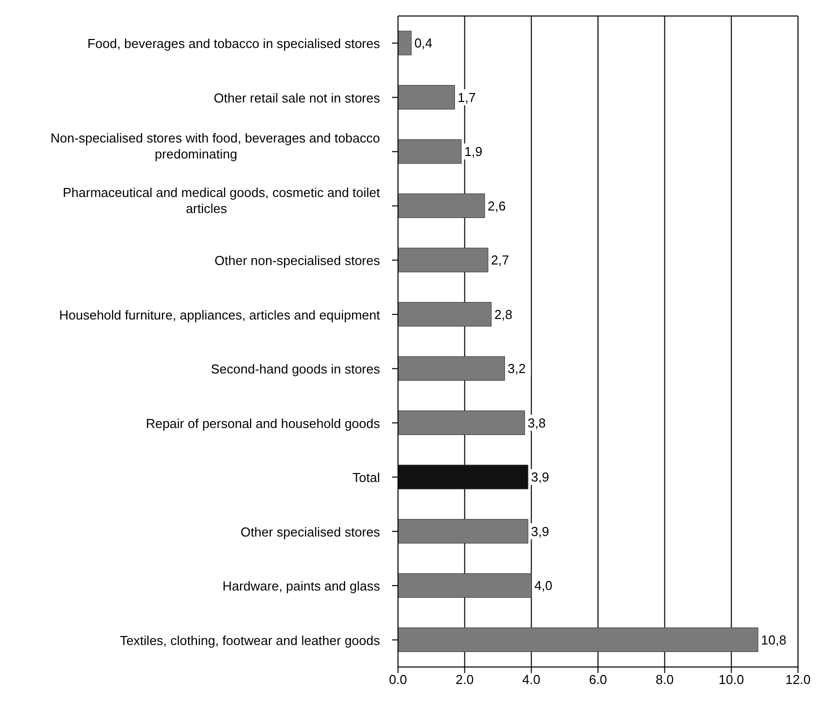 The height and width of the screenshot is (713, 820). I want to click on y-tick-label: Other non-specialised stores, so click(297, 260).